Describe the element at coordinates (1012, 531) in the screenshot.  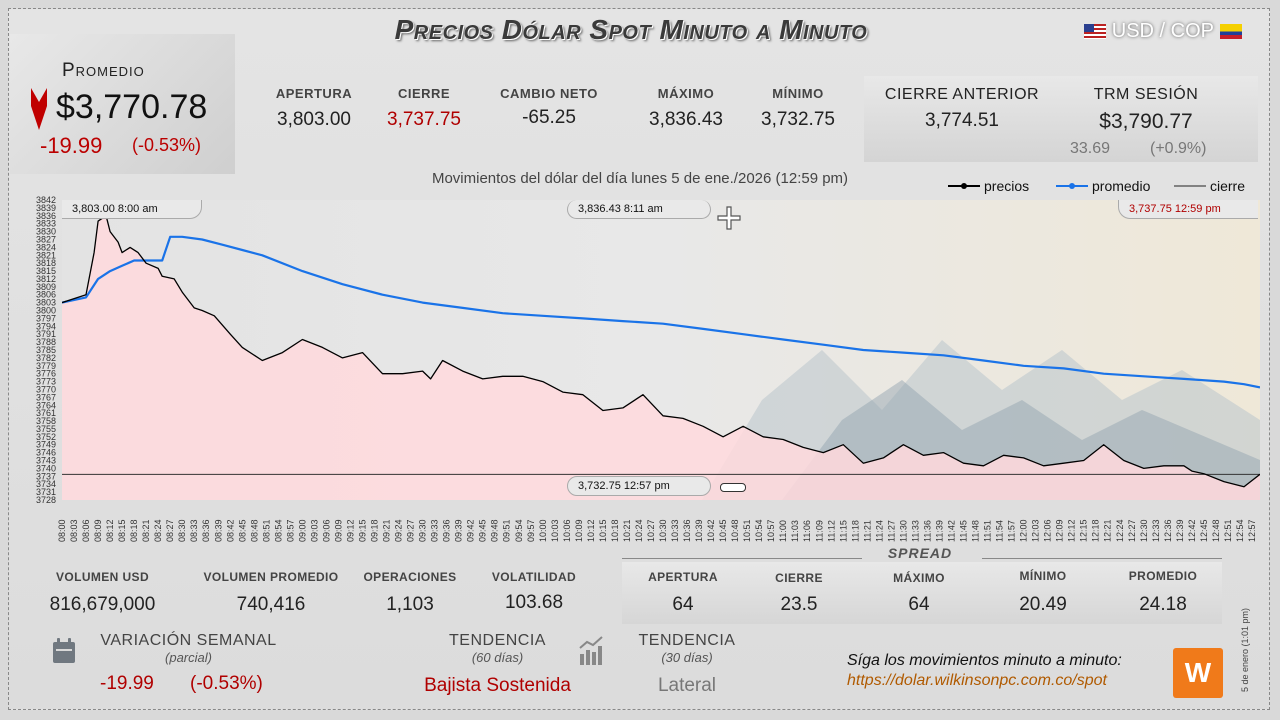
I see `x-tick-label: 11:57` at that location.